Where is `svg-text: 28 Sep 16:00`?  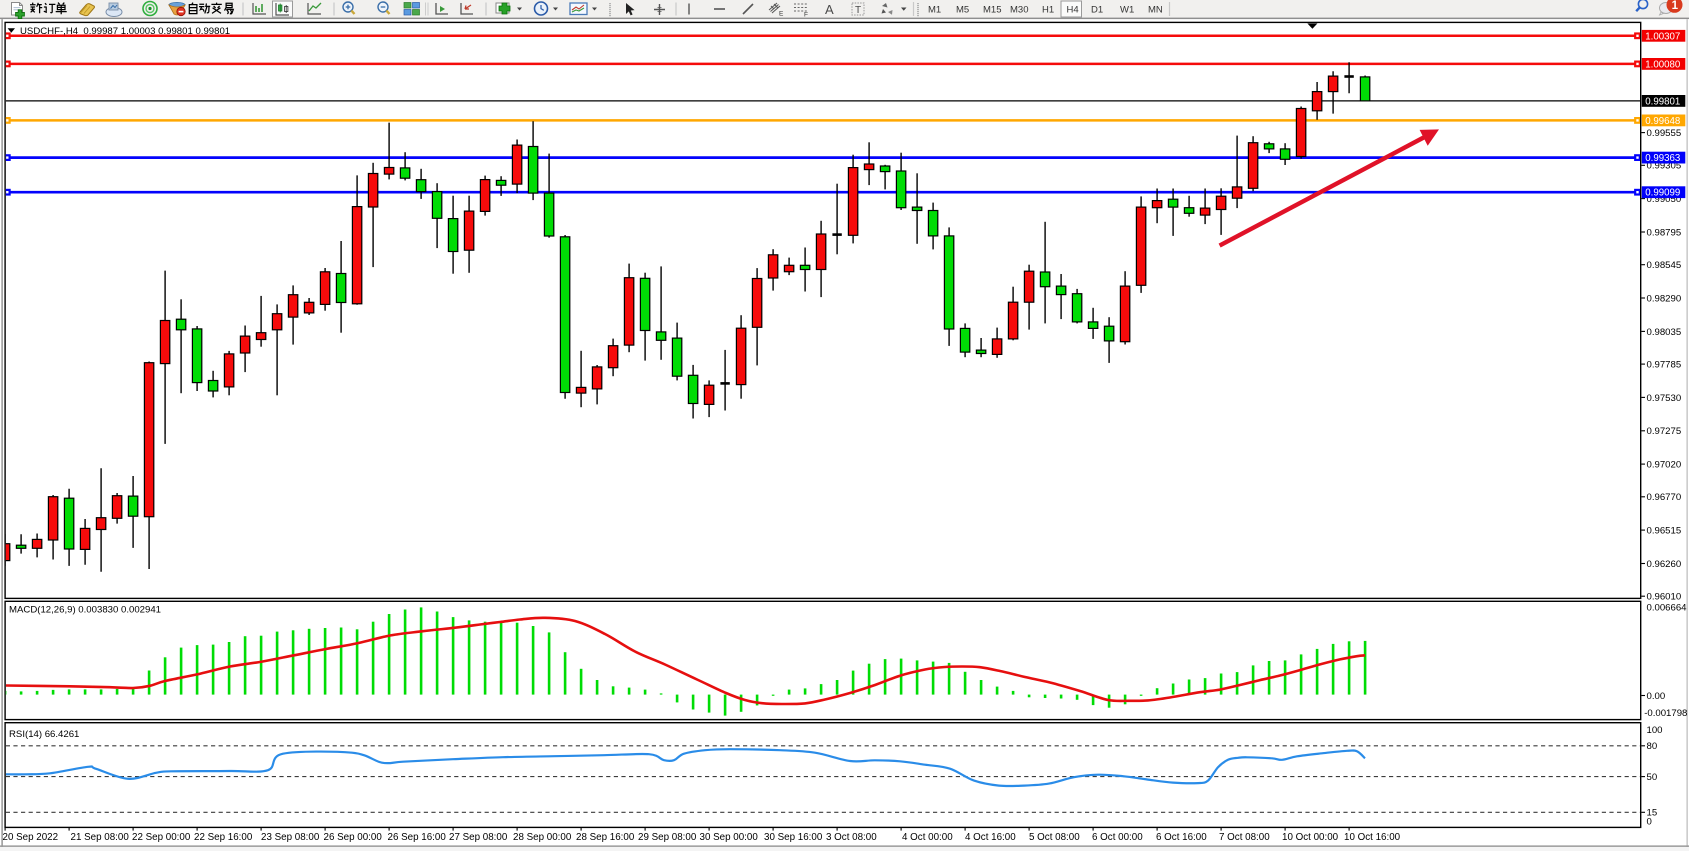 svg-text: 28 Sep 16:00 is located at coordinates (605, 837).